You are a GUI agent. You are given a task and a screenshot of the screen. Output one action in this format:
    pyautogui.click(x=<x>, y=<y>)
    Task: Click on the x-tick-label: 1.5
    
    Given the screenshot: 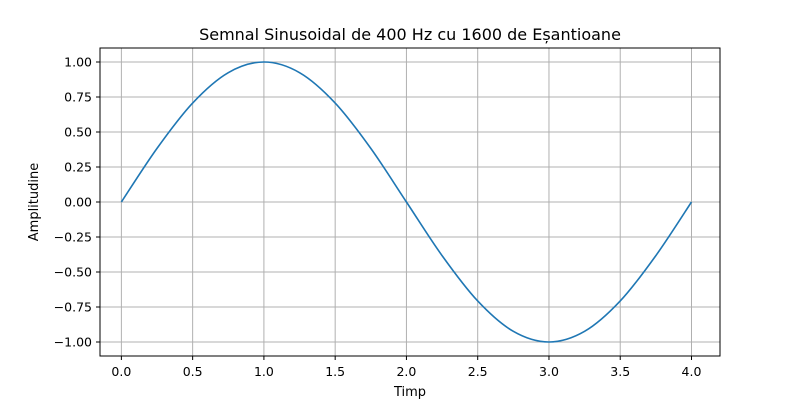 What is the action you would take?
    pyautogui.click(x=335, y=371)
    